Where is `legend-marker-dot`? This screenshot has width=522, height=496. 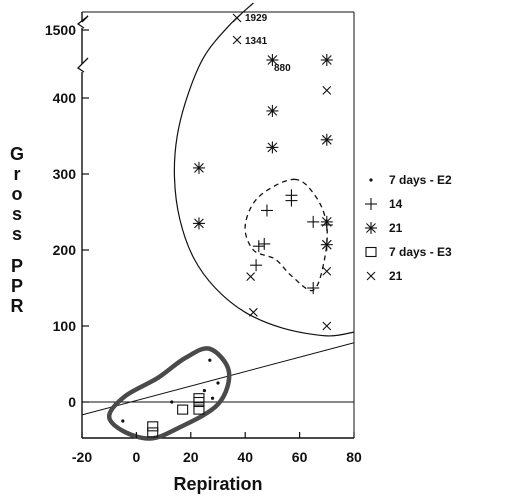 legend-marker-dot is located at coordinates (371, 180).